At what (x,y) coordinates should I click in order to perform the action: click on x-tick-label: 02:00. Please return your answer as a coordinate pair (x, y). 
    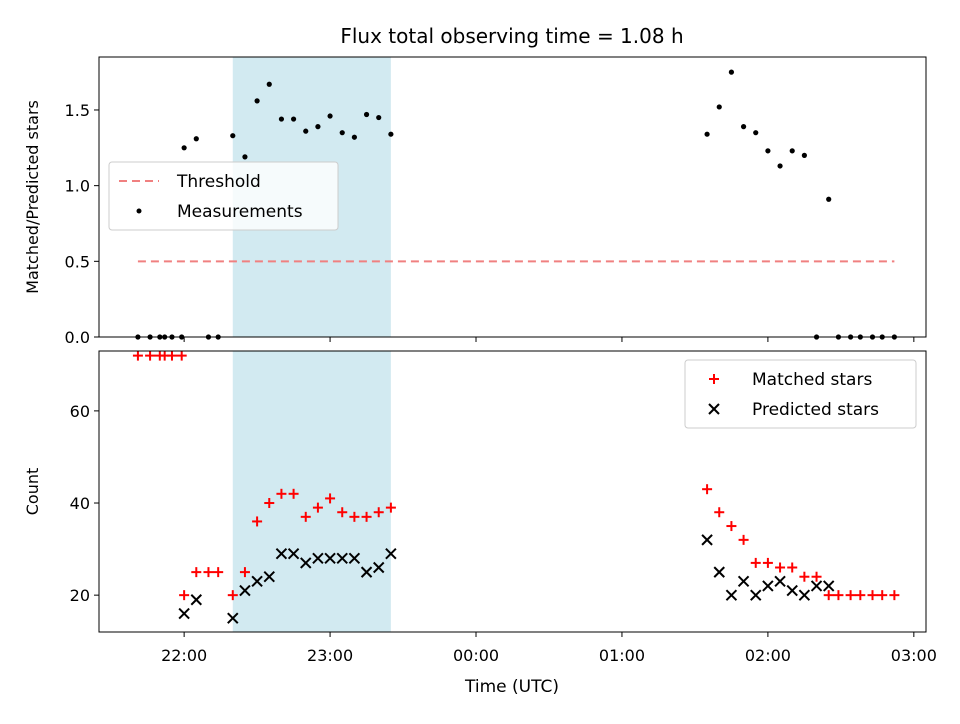
    Looking at the image, I should click on (768, 655).